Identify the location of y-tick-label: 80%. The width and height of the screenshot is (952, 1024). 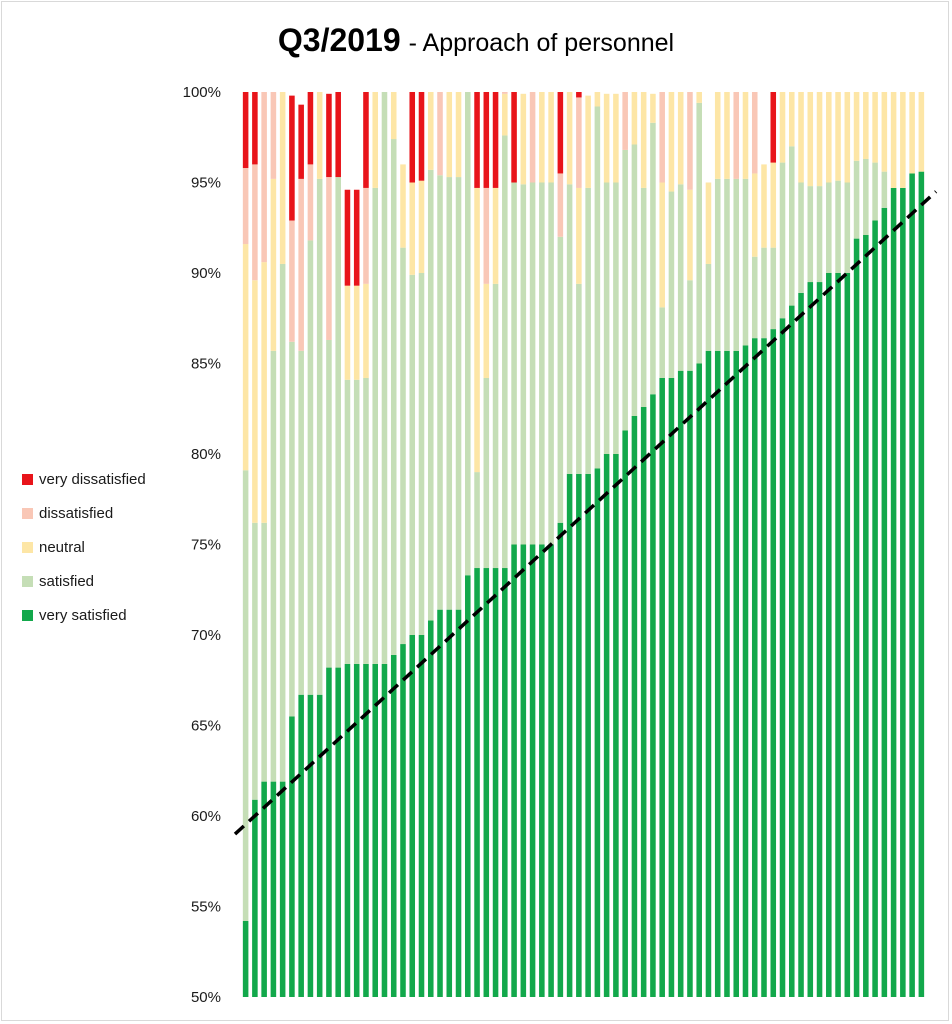
(206, 454).